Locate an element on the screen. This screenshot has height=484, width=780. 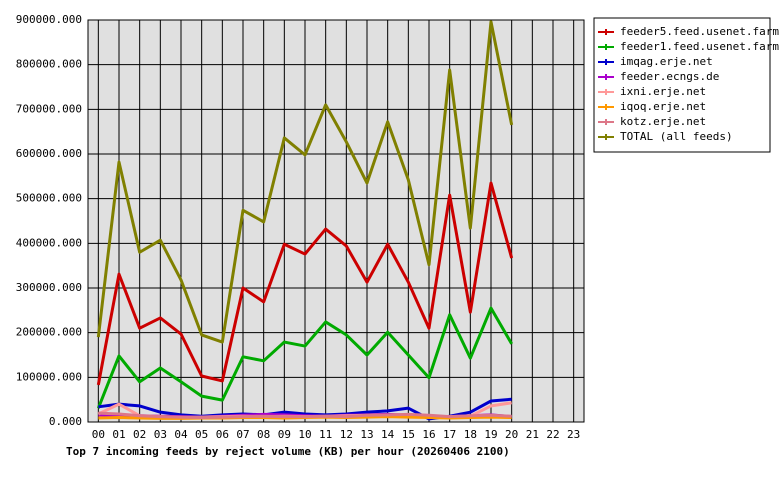
x-tick-label: 15 is located at coordinates (408, 434).